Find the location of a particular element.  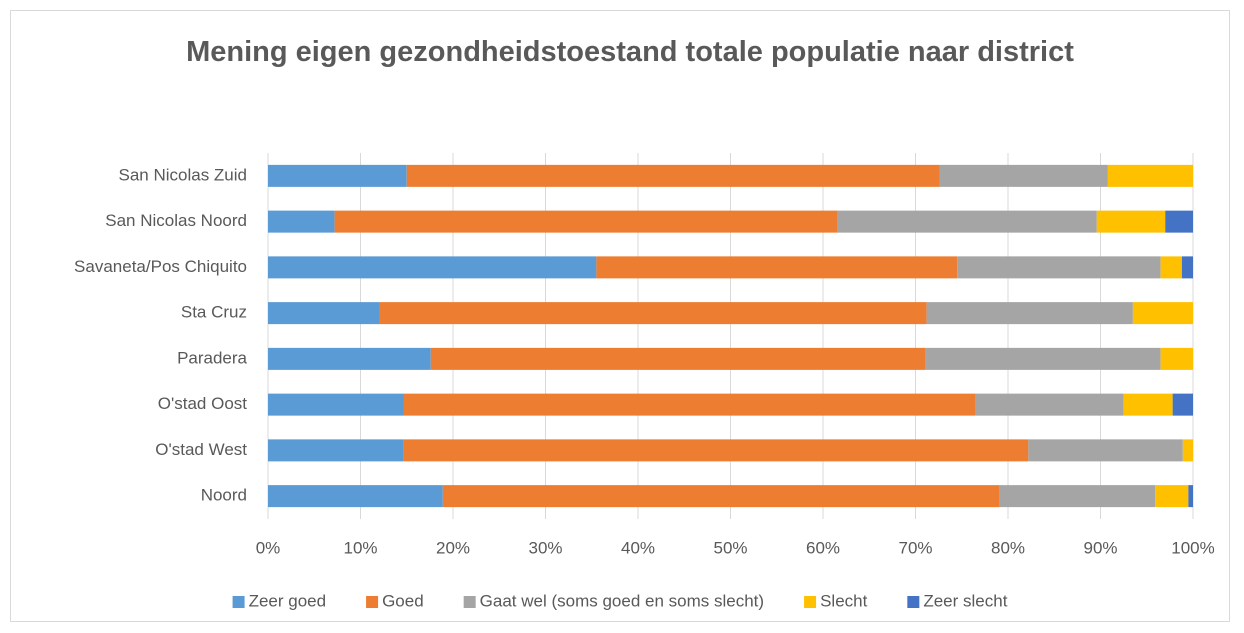

x-tick-label: 90% is located at coordinates (1100, 547).